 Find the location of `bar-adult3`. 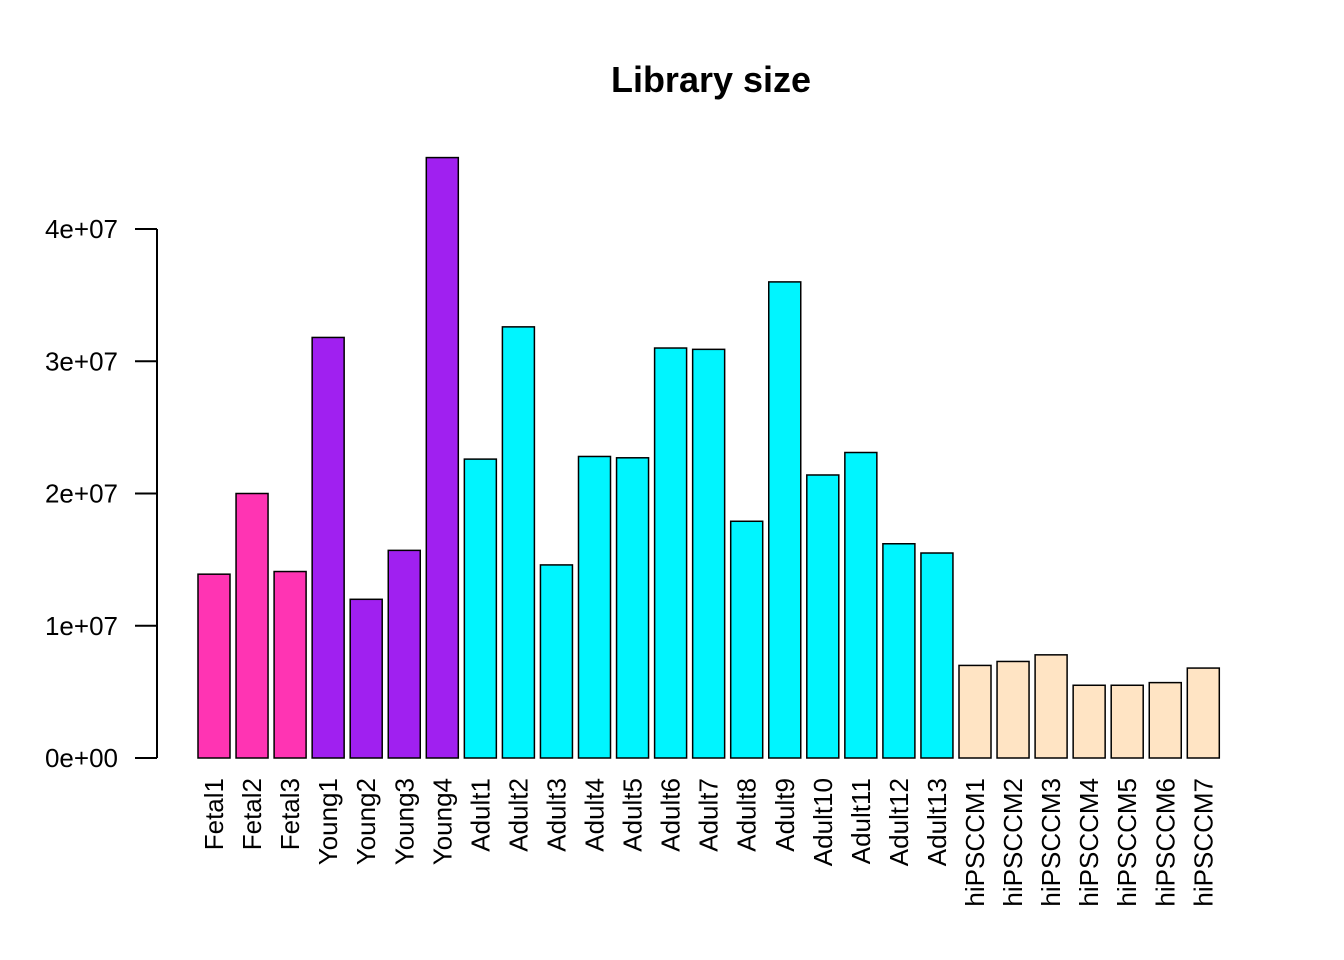

bar-adult3 is located at coordinates (556, 661).